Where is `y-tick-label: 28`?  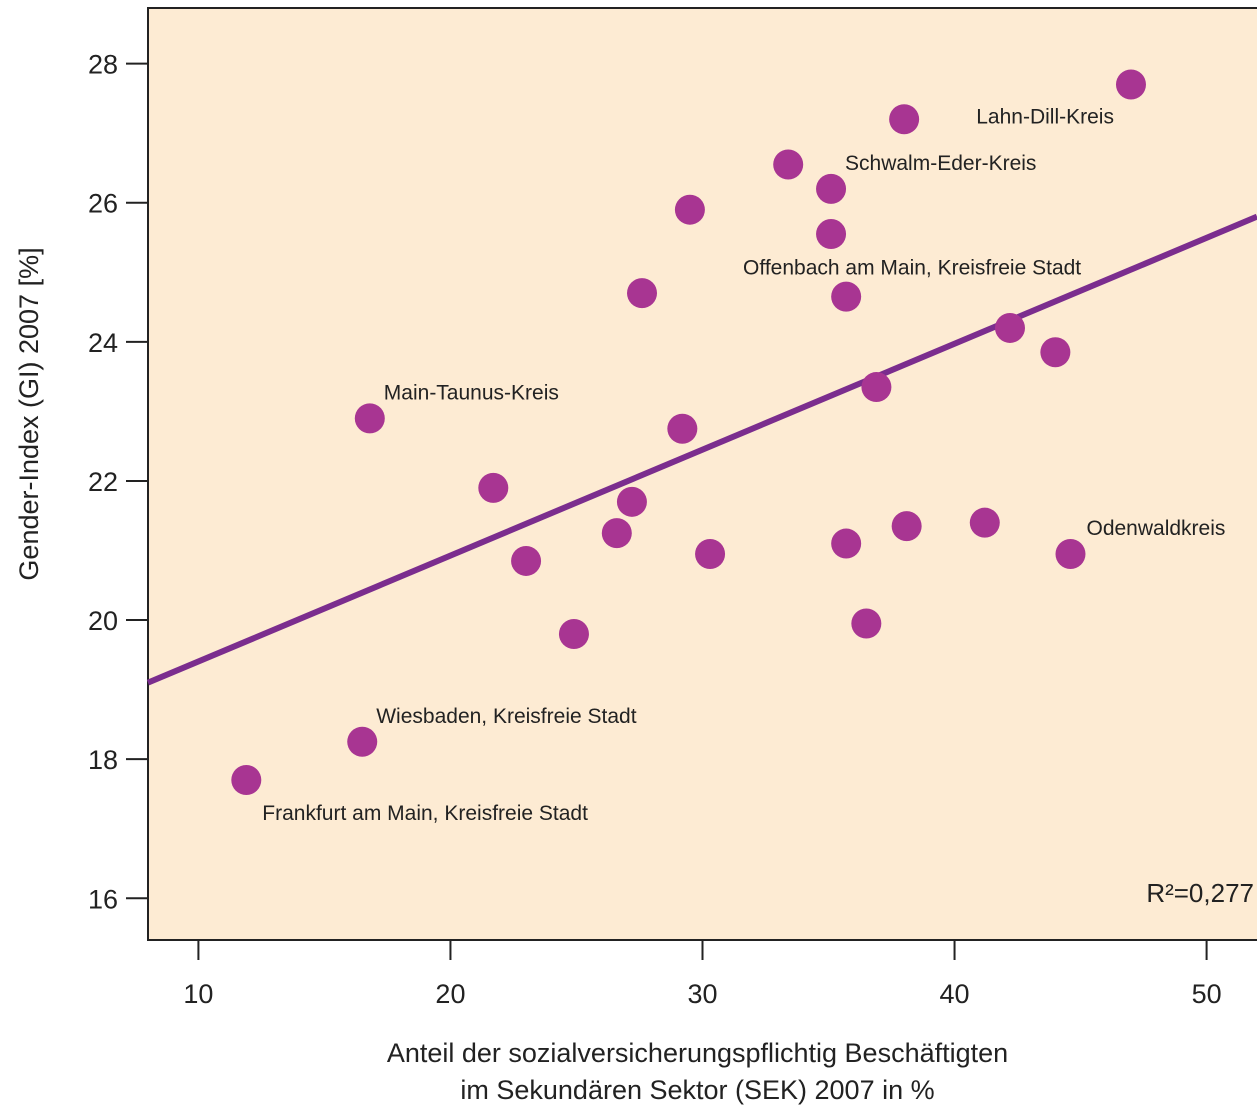 y-tick-label: 28 is located at coordinates (103, 65).